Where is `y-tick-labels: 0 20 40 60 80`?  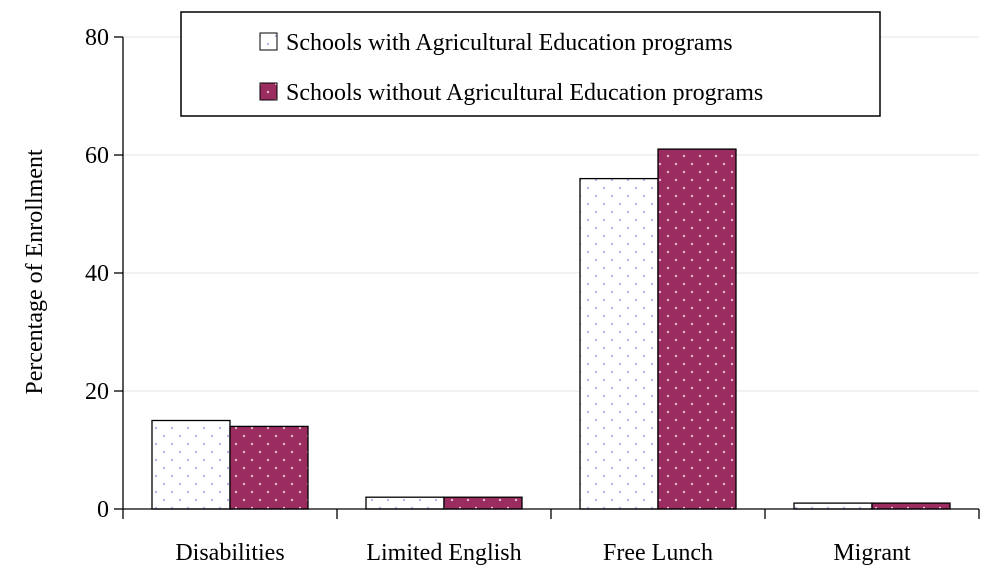
y-tick-labels: 0 20 40 60 80 is located at coordinates (97, 274).